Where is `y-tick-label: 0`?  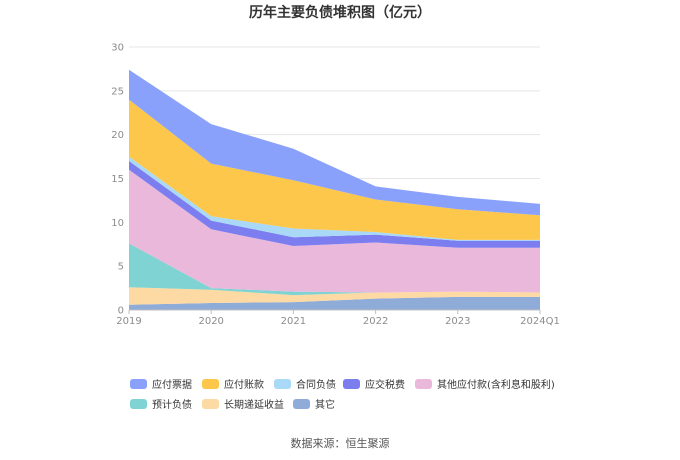 y-tick-label: 0 is located at coordinates (121, 311).